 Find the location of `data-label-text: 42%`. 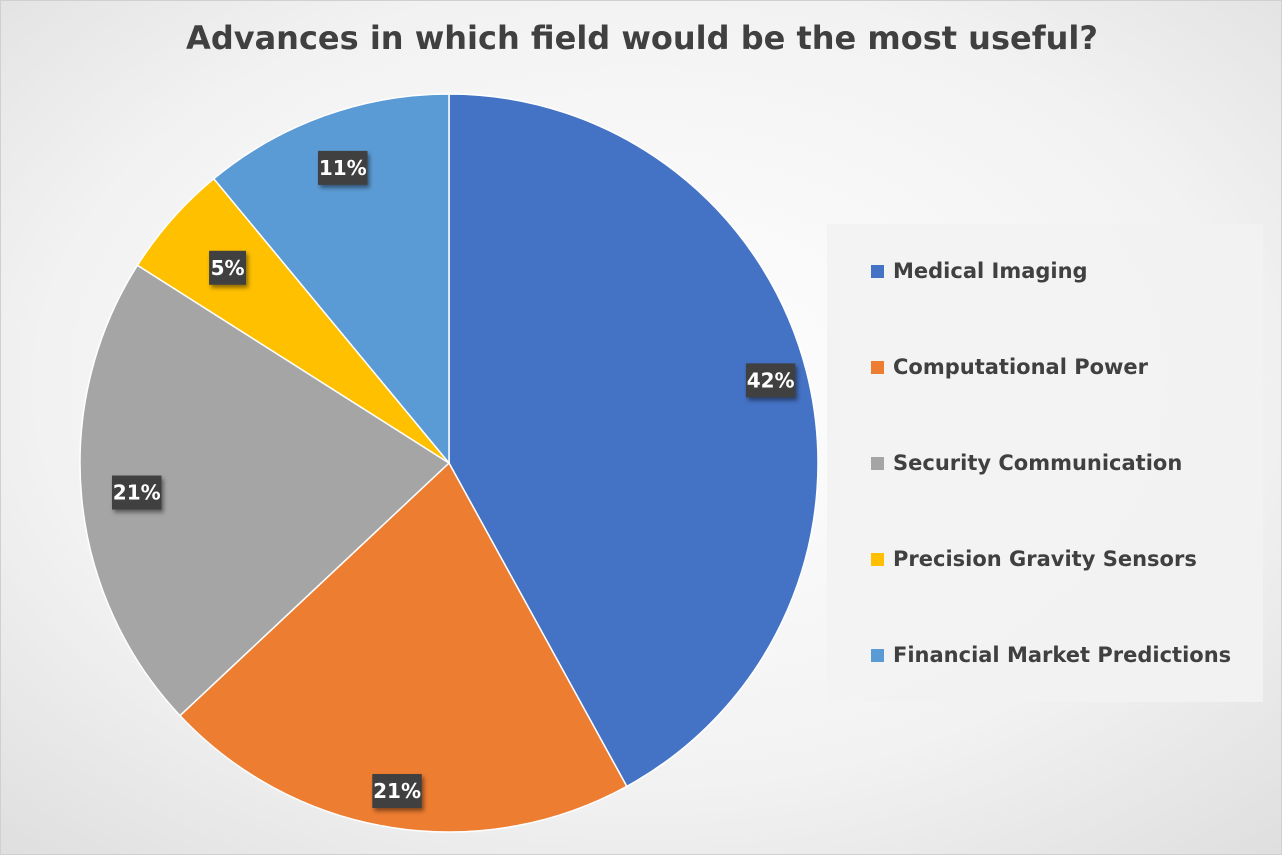

data-label-text: 42% is located at coordinates (771, 380).